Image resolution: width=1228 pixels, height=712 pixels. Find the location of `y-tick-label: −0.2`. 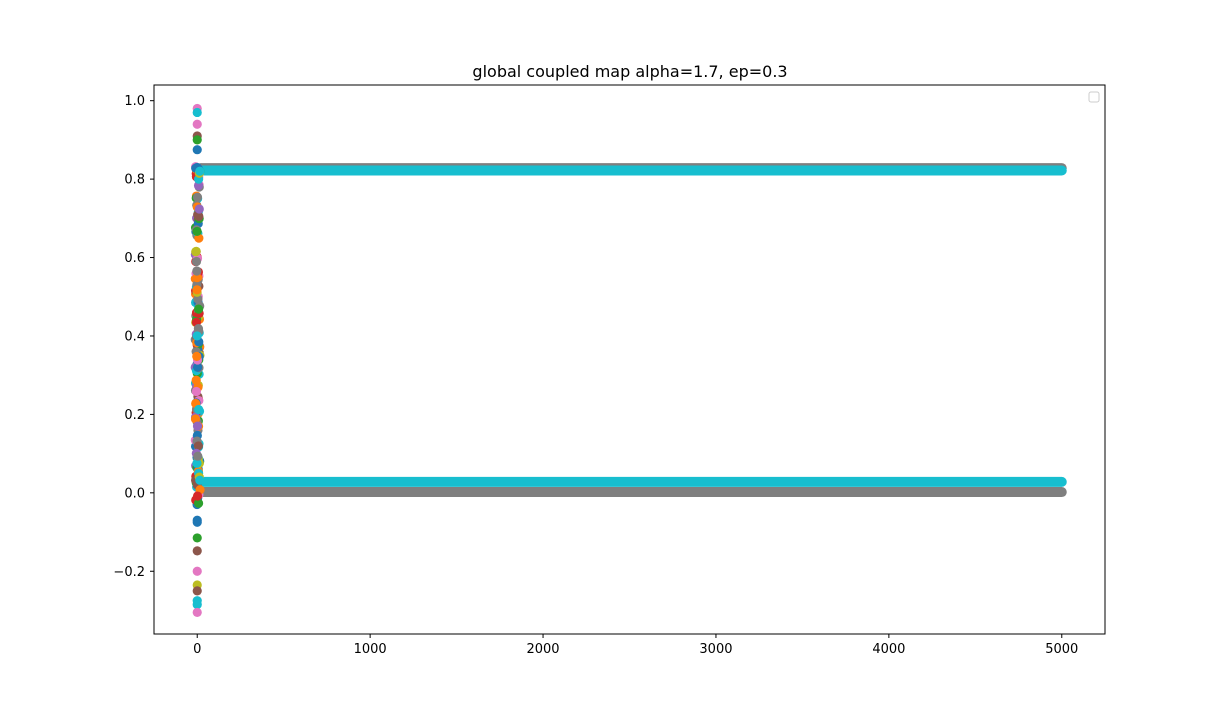

y-tick-label: −0.2 is located at coordinates (129, 572).